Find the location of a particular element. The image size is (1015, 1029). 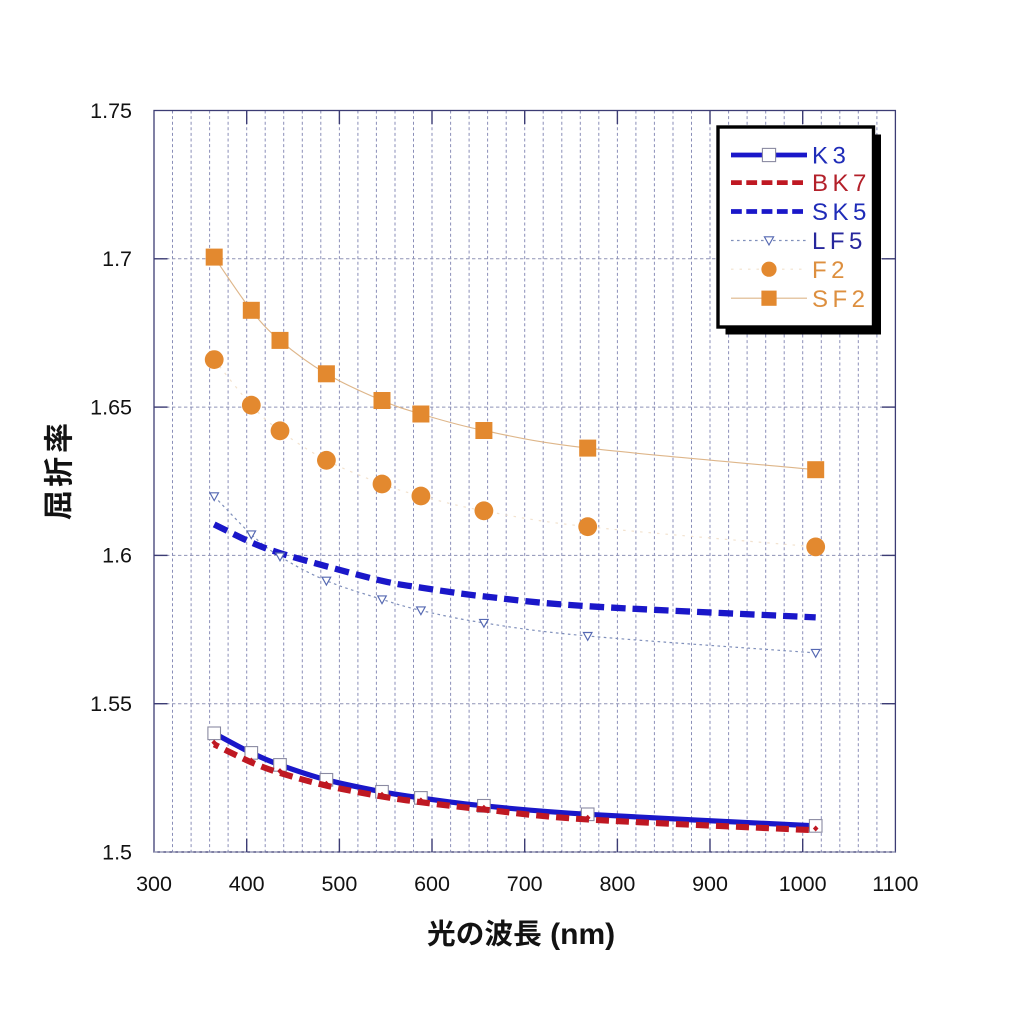

svg-text: F2 is located at coordinates (830, 270).